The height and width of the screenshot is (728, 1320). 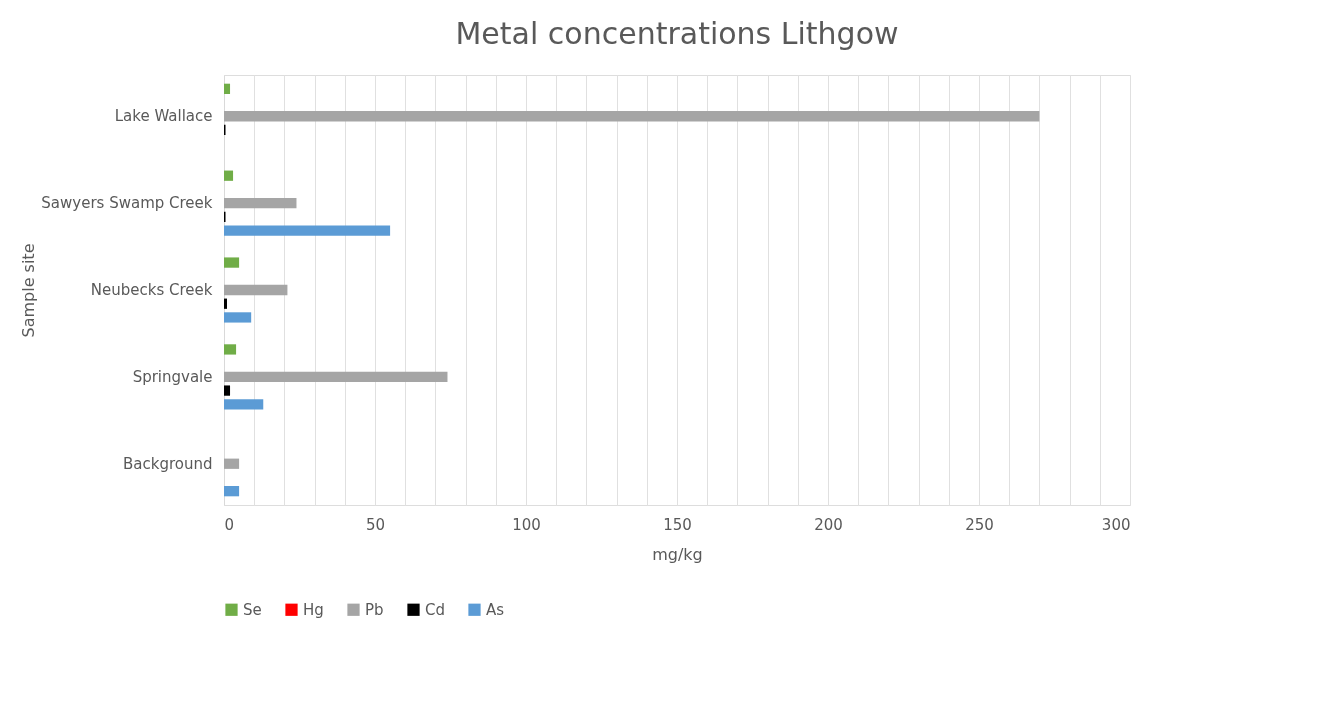 What do you see at coordinates (1116, 524) in the screenshot?
I see `x-tick-label: 300` at bounding box center [1116, 524].